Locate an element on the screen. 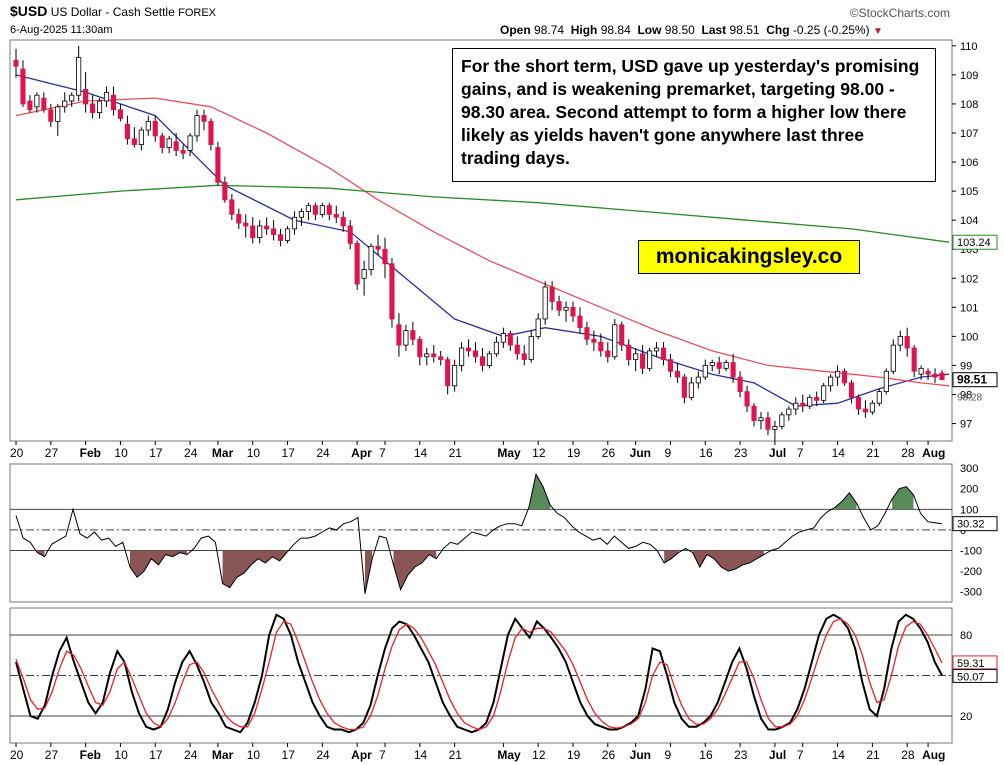 Image resolution: width=1004 pixels, height=765 pixels. down-arrow-icon: ▼ is located at coordinates (877, 31).